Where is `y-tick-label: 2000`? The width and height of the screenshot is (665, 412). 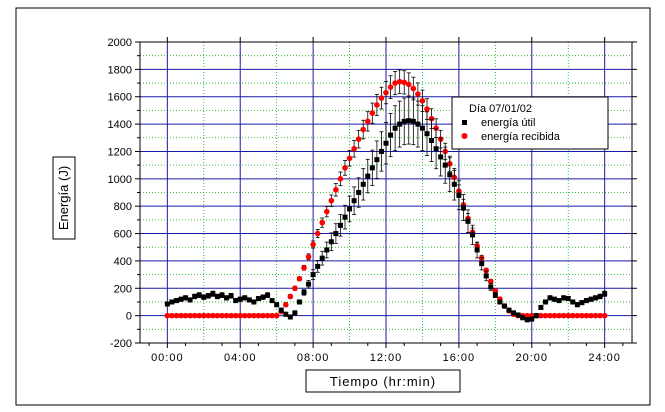
y-tick-label: 2000 is located at coordinates (120, 43).